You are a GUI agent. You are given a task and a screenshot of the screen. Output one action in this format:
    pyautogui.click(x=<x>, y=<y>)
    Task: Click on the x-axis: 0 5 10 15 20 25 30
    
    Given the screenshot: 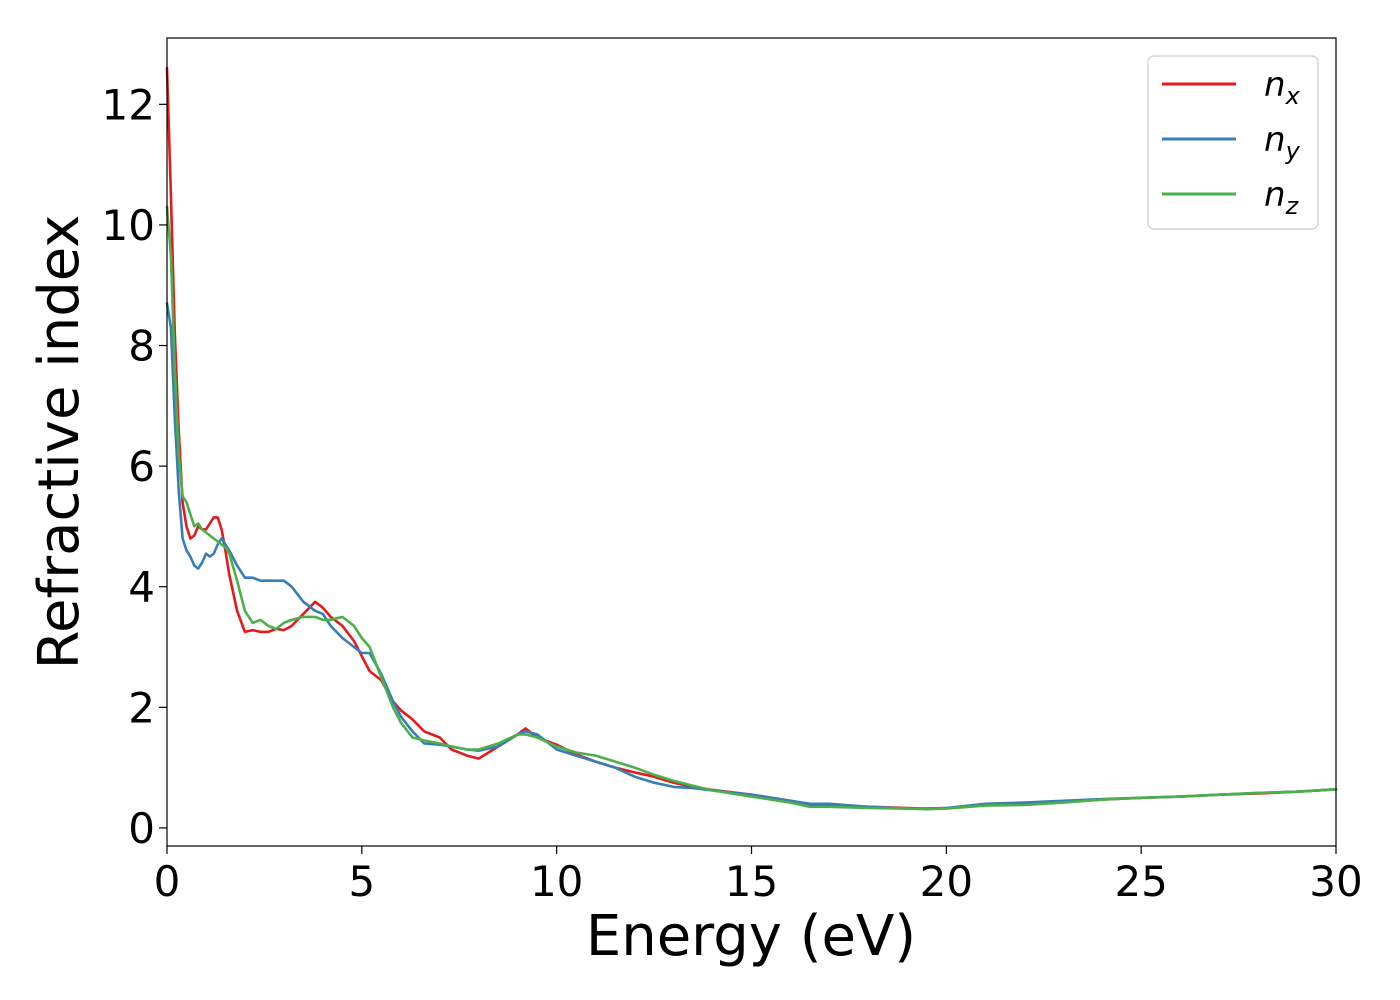 What is the action you would take?
    pyautogui.click(x=758, y=876)
    